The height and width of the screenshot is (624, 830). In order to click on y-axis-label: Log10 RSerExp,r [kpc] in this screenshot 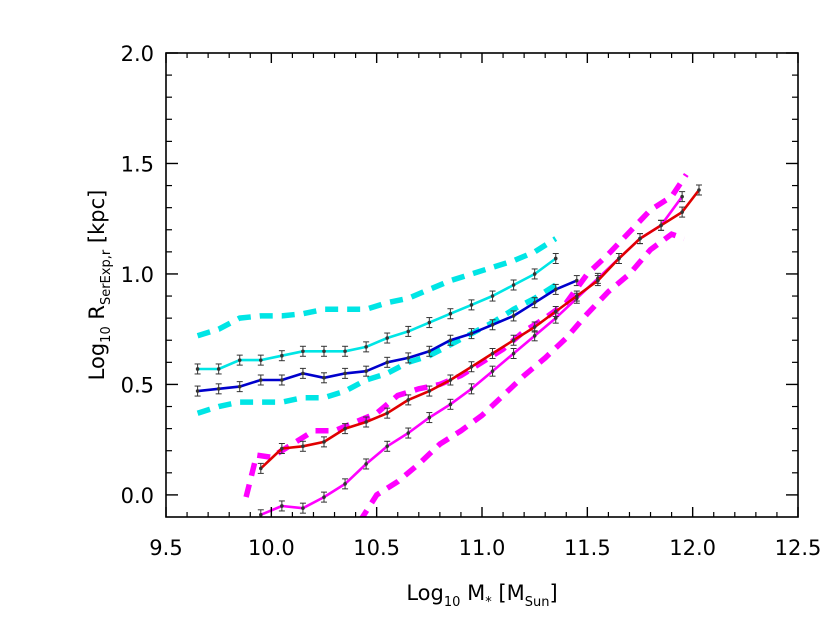, I will do `click(99, 285)`.